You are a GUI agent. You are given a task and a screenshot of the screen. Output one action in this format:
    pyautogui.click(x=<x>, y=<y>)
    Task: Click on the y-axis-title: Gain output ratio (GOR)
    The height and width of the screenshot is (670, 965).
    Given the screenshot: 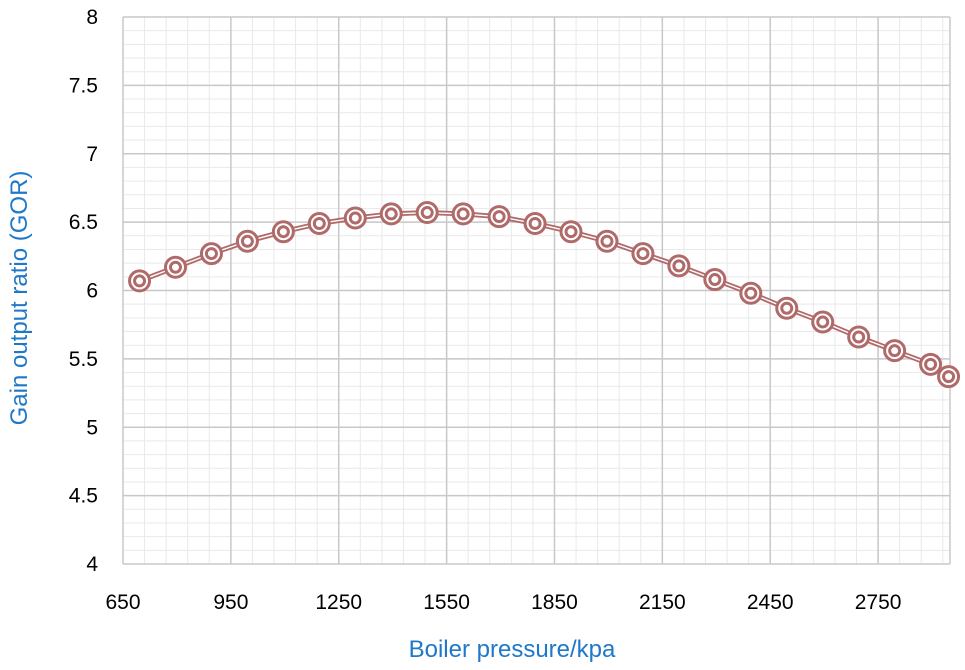 What is the action you would take?
    pyautogui.click(x=19, y=298)
    